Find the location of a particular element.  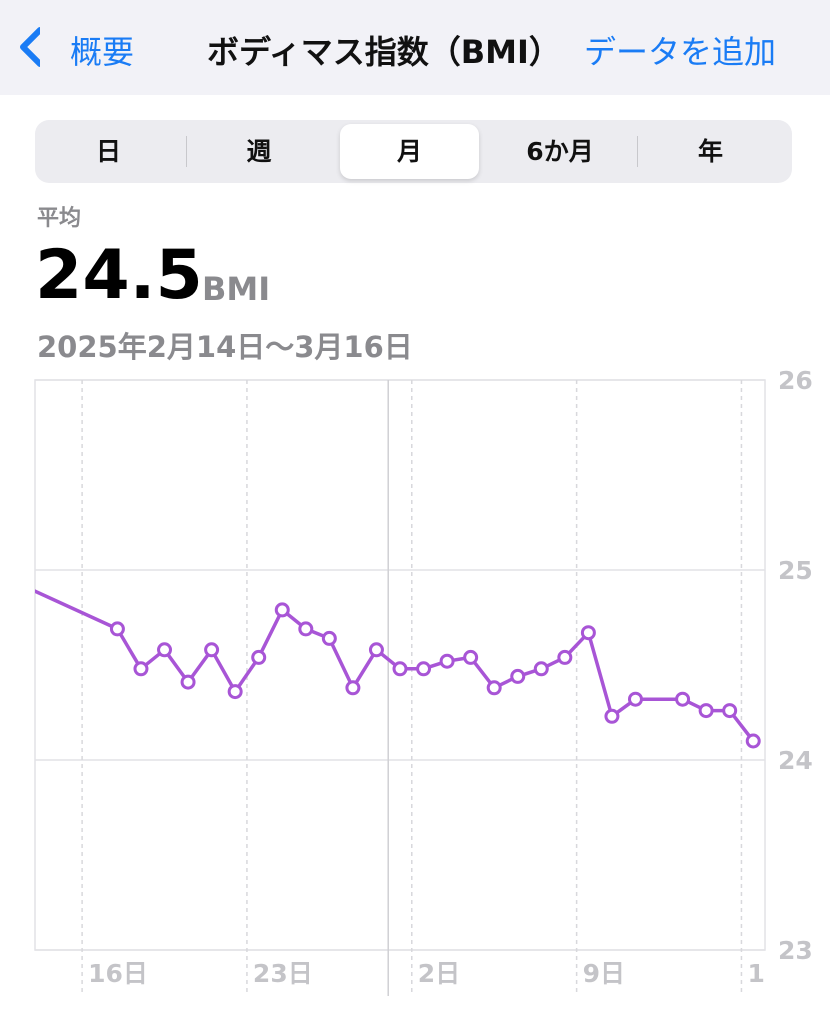

segment: 月 is located at coordinates (409, 151).